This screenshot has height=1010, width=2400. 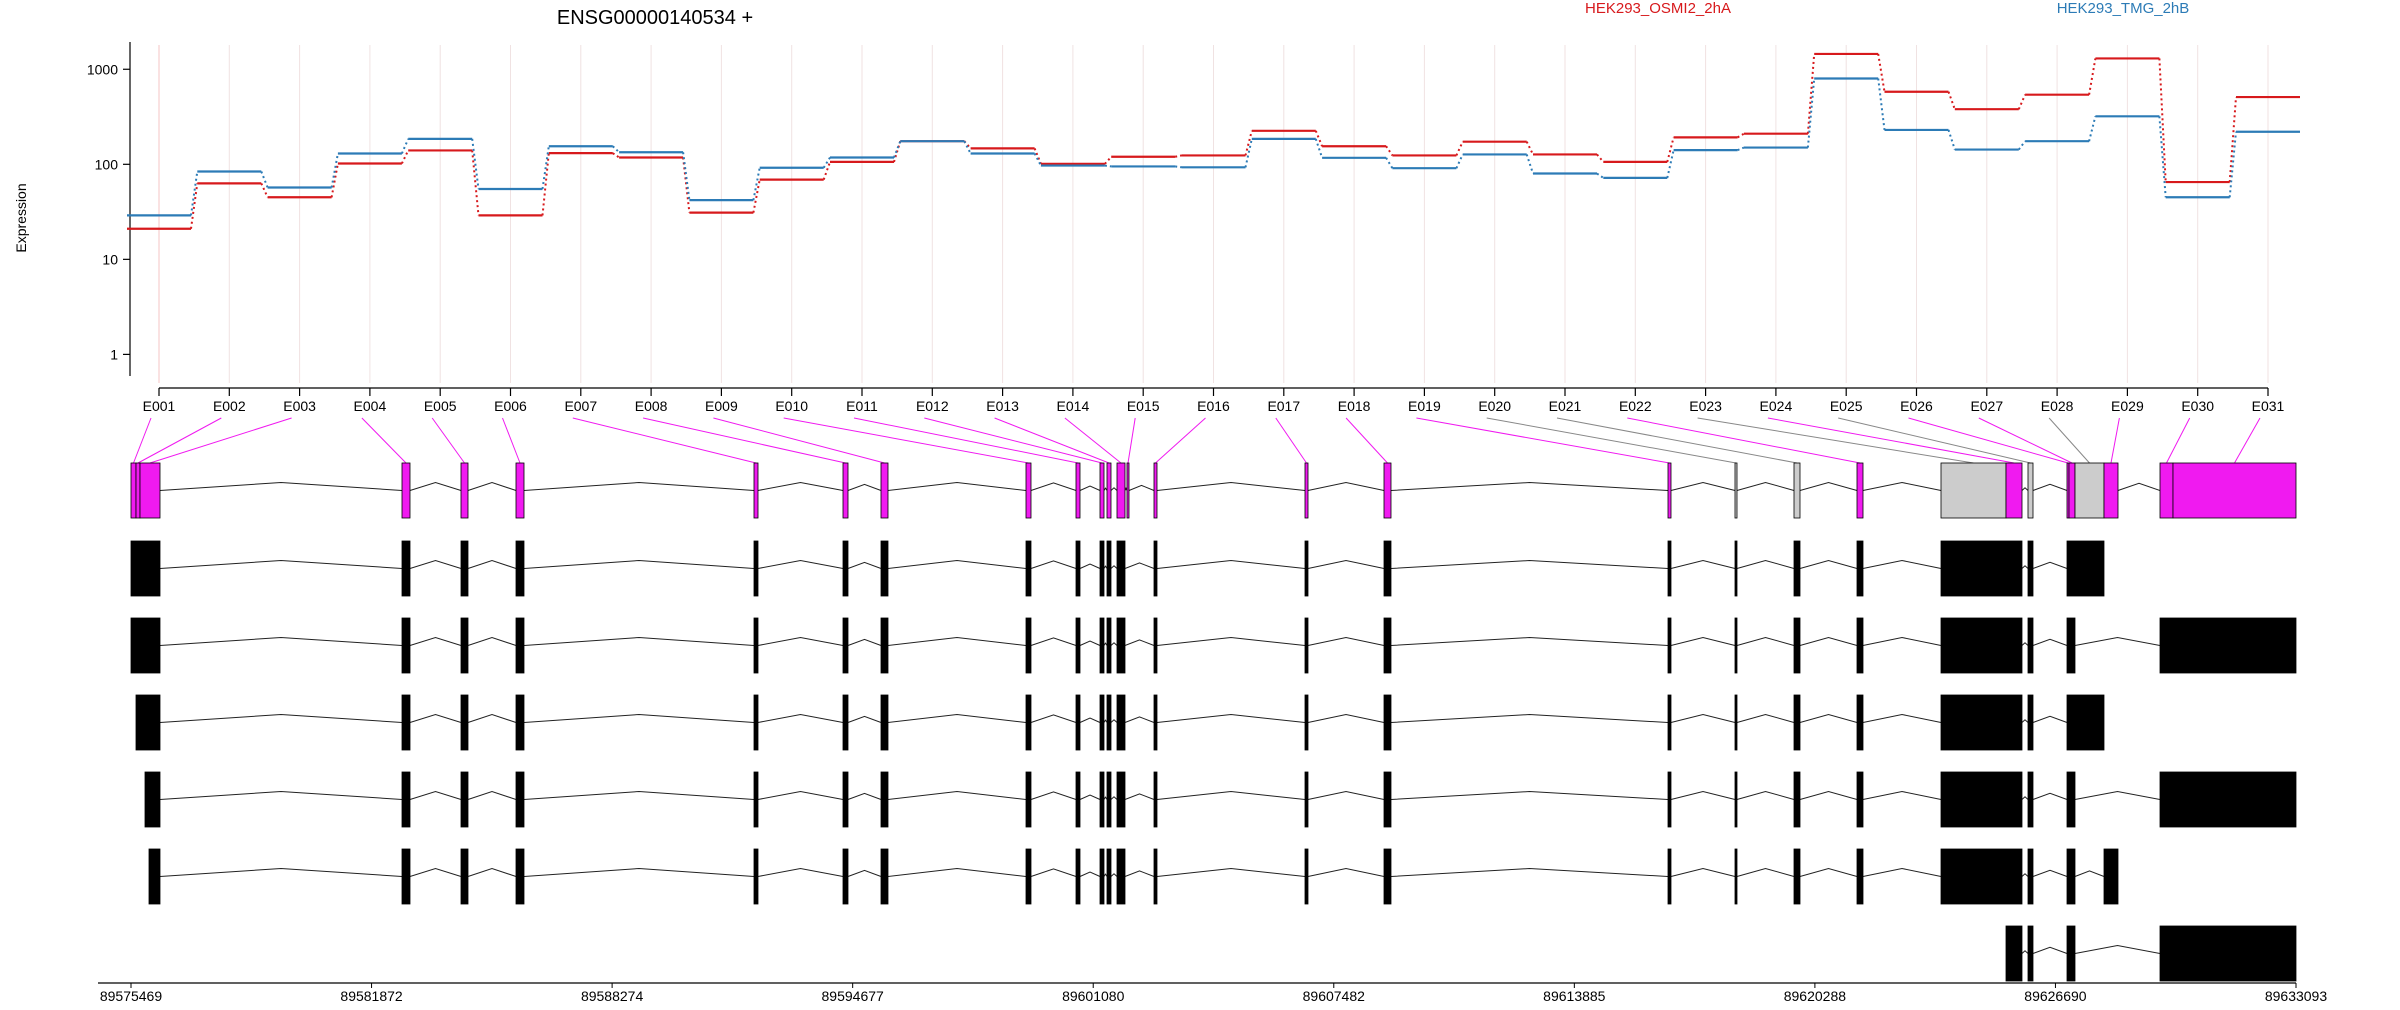 I want to click on legend-series-1: HEK293_OSMI2_2hA, so click(x=1658, y=8).